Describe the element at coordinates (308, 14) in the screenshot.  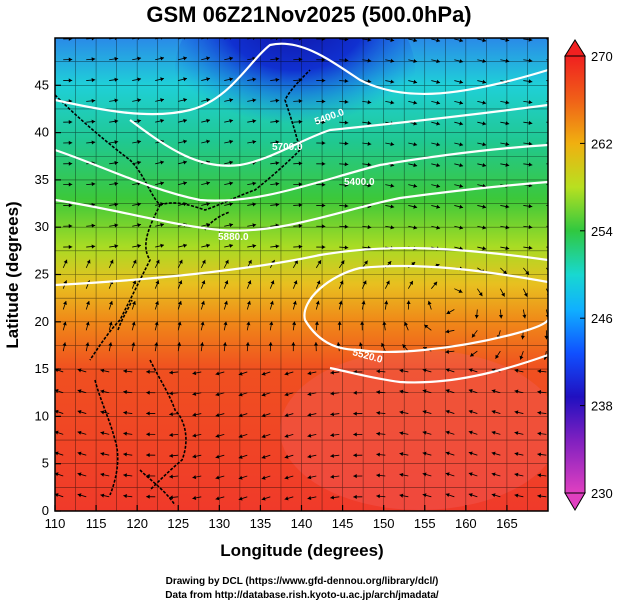
I see `figure-title: GSM 06Z21Nov2025 (500.0hPa)` at that location.